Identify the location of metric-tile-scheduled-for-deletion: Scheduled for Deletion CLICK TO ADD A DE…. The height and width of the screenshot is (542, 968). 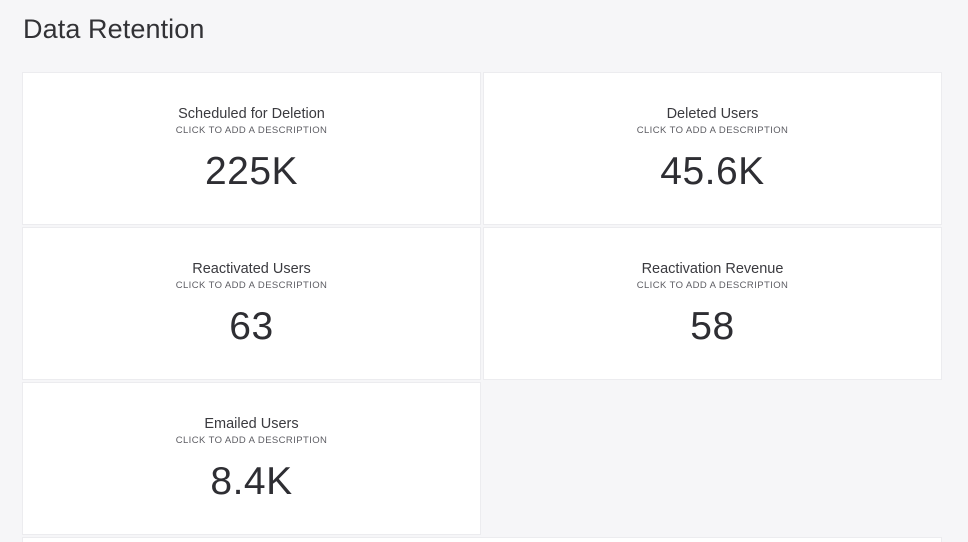
(251, 148).